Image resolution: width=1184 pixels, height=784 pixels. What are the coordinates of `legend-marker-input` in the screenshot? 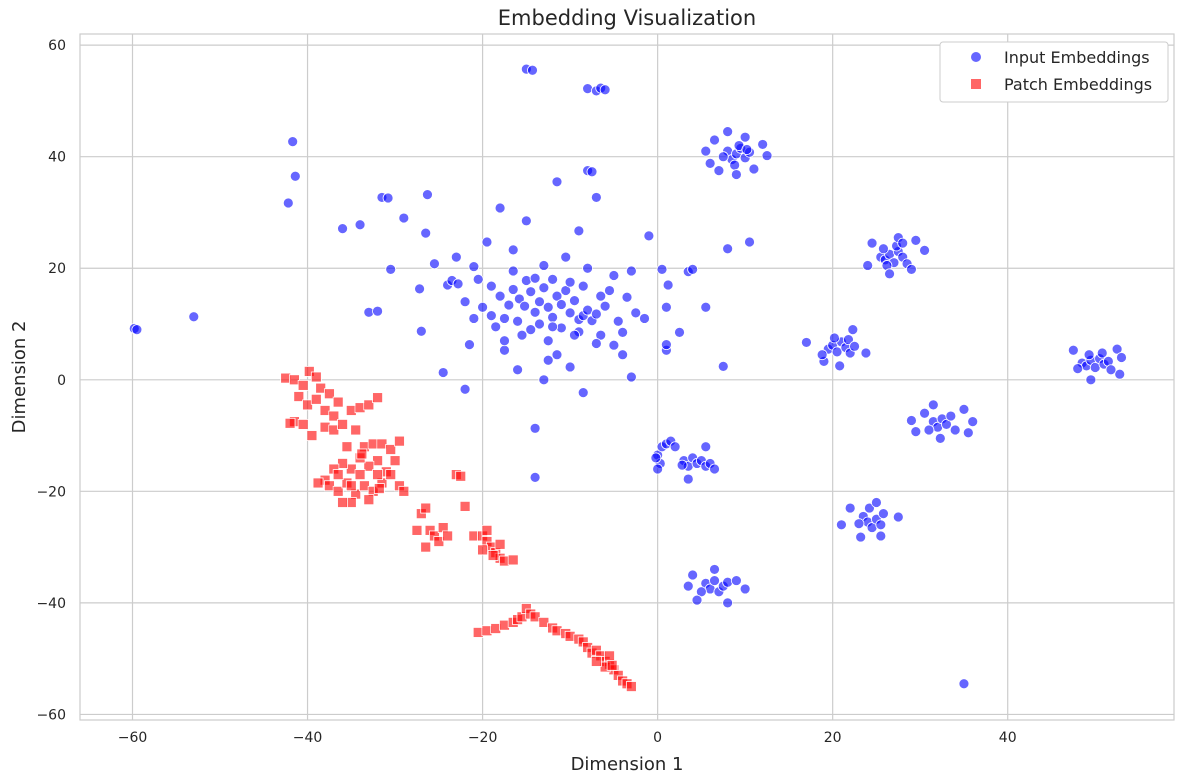 It's located at (976, 57).